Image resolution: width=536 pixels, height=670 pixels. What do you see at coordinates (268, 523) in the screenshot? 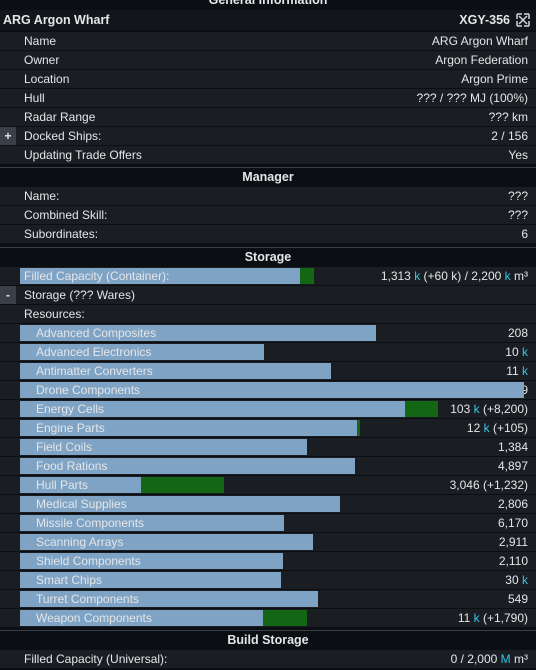
I see `ware-row: 6,170 Missile Components` at bounding box center [268, 523].